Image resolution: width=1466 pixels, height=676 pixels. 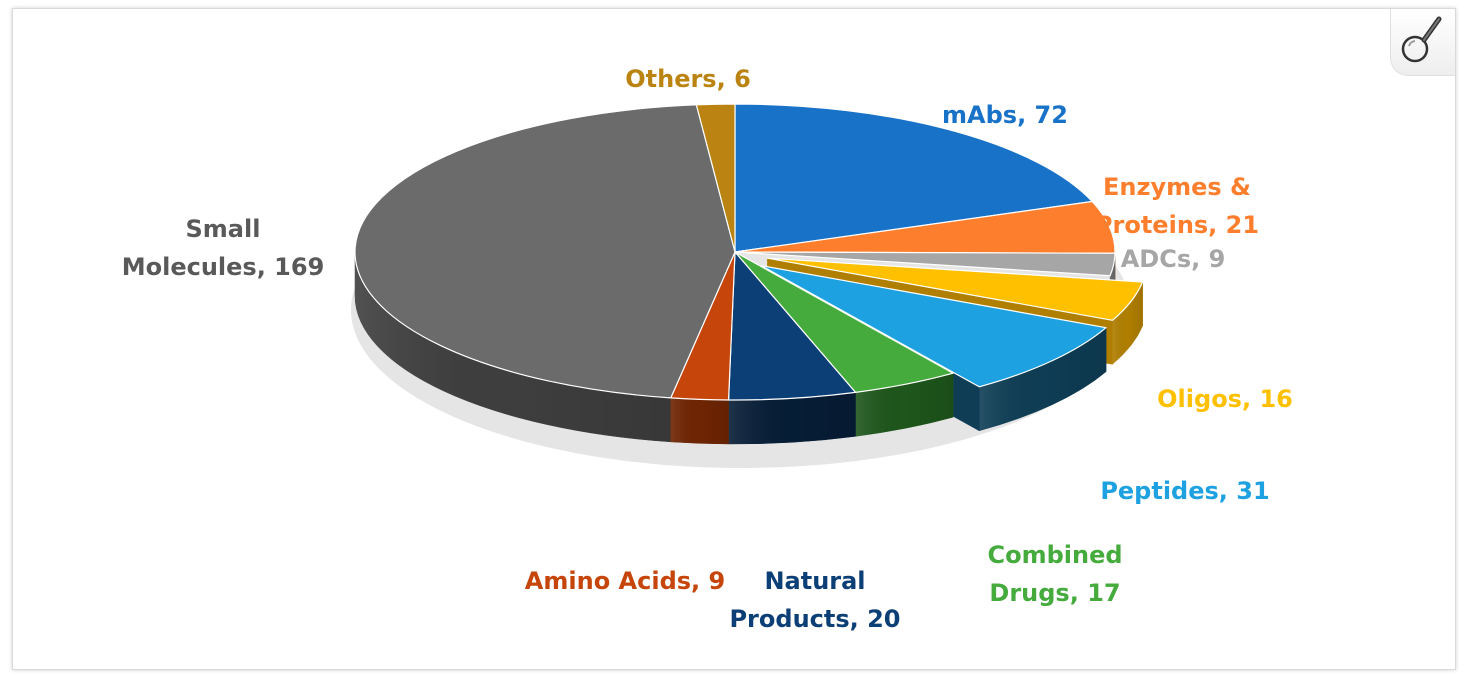 I want to click on pie-wall-shade-natural-products, so click(x=792, y=418).